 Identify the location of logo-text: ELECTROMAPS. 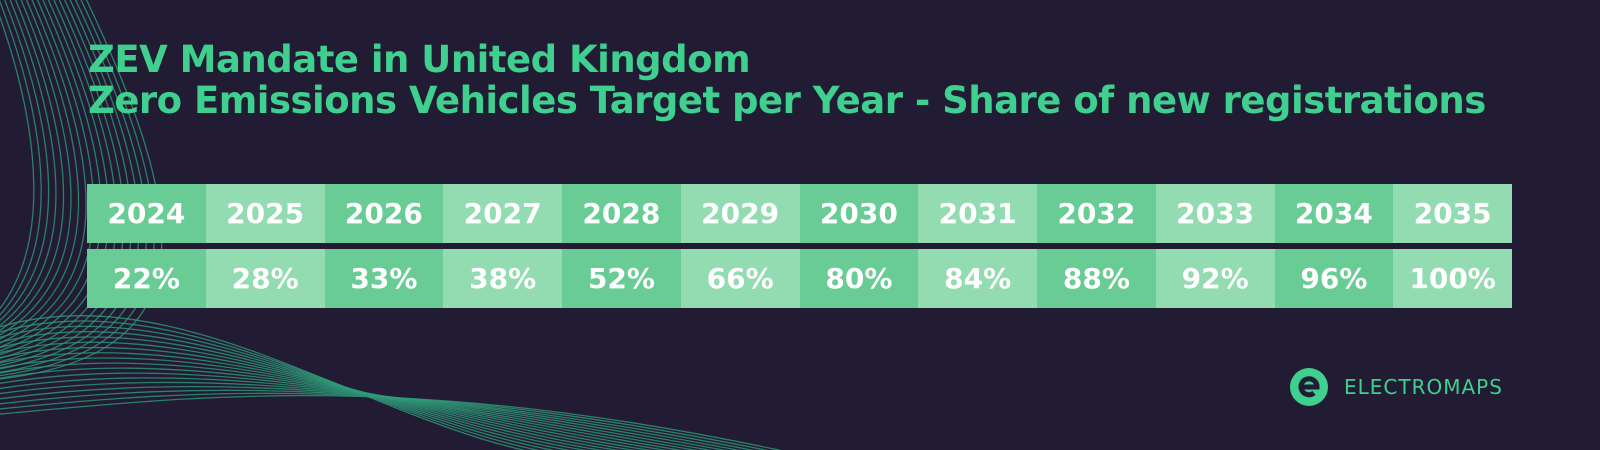
(1423, 387).